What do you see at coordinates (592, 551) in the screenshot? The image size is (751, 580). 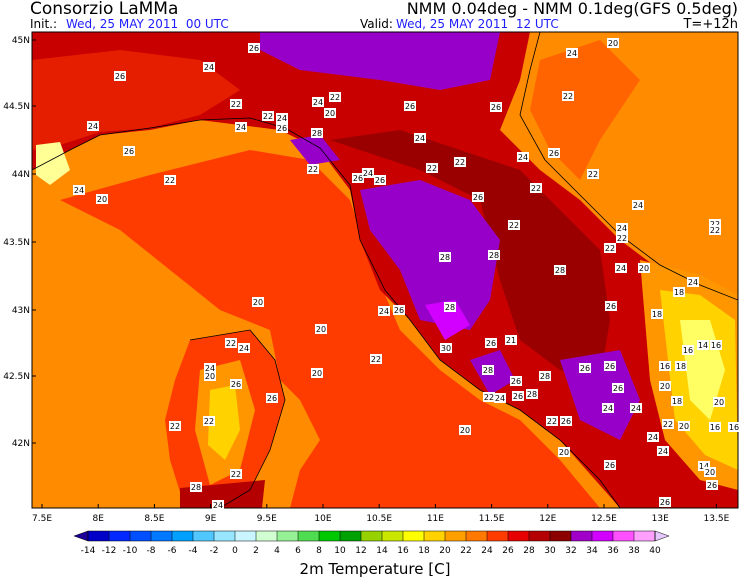 I see `colorbar-tick-label: 34` at bounding box center [592, 551].